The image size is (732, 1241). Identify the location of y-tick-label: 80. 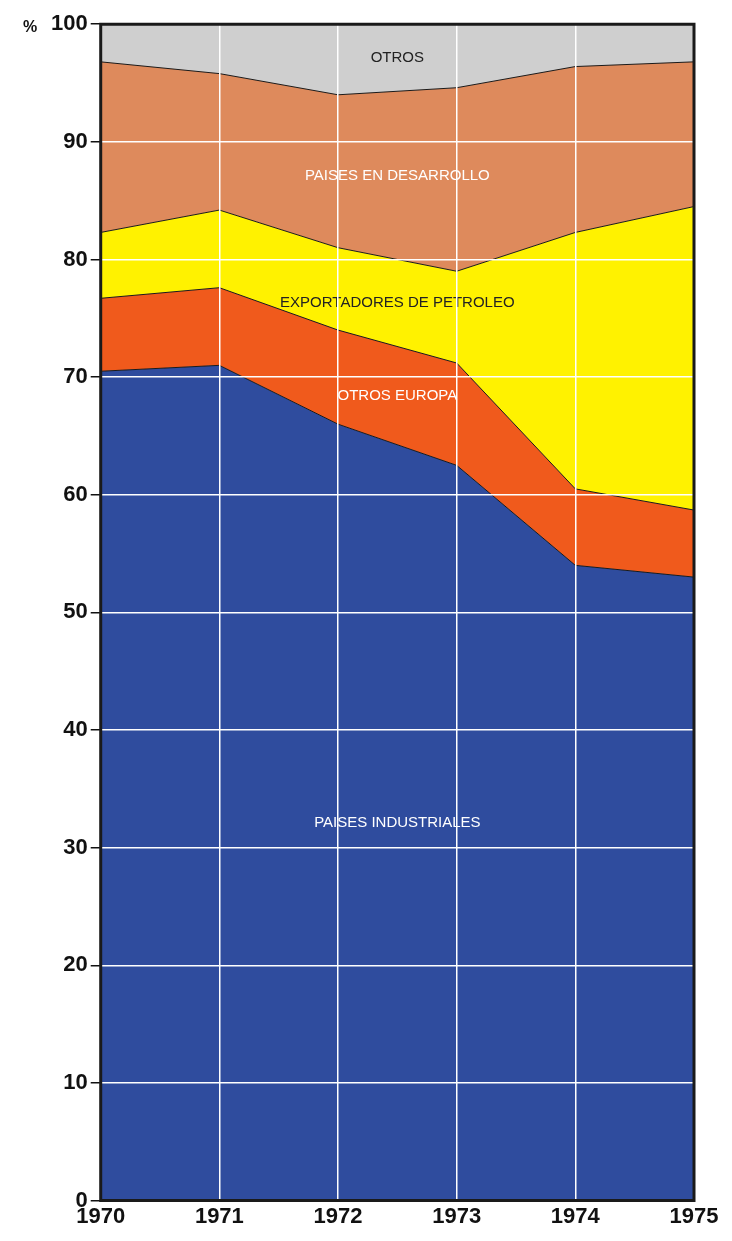
(75, 258).